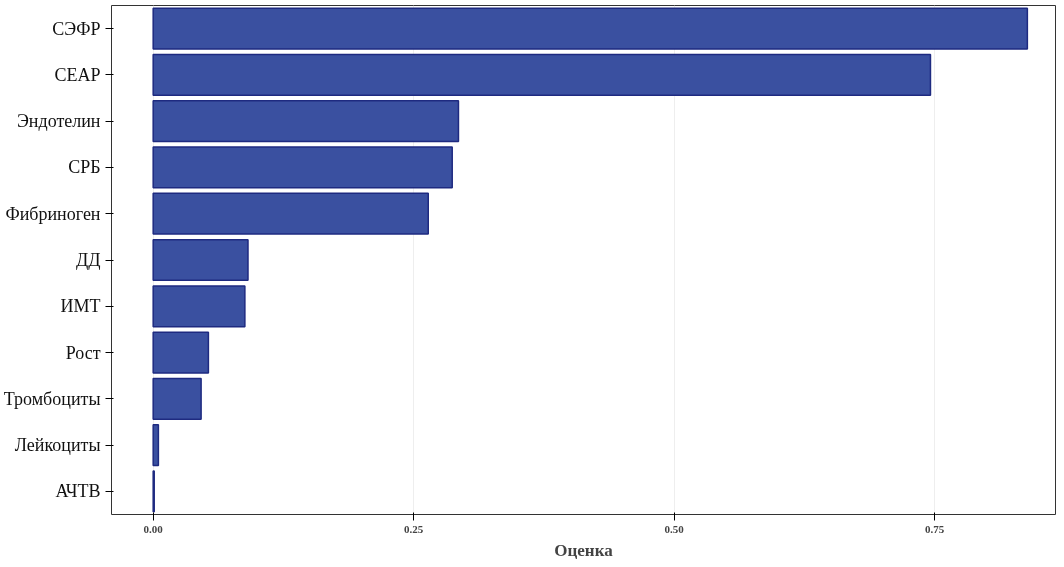 The width and height of the screenshot is (1064, 567). Describe the element at coordinates (80, 306) in the screenshot. I see `y-tick-label: ИМТ` at that location.